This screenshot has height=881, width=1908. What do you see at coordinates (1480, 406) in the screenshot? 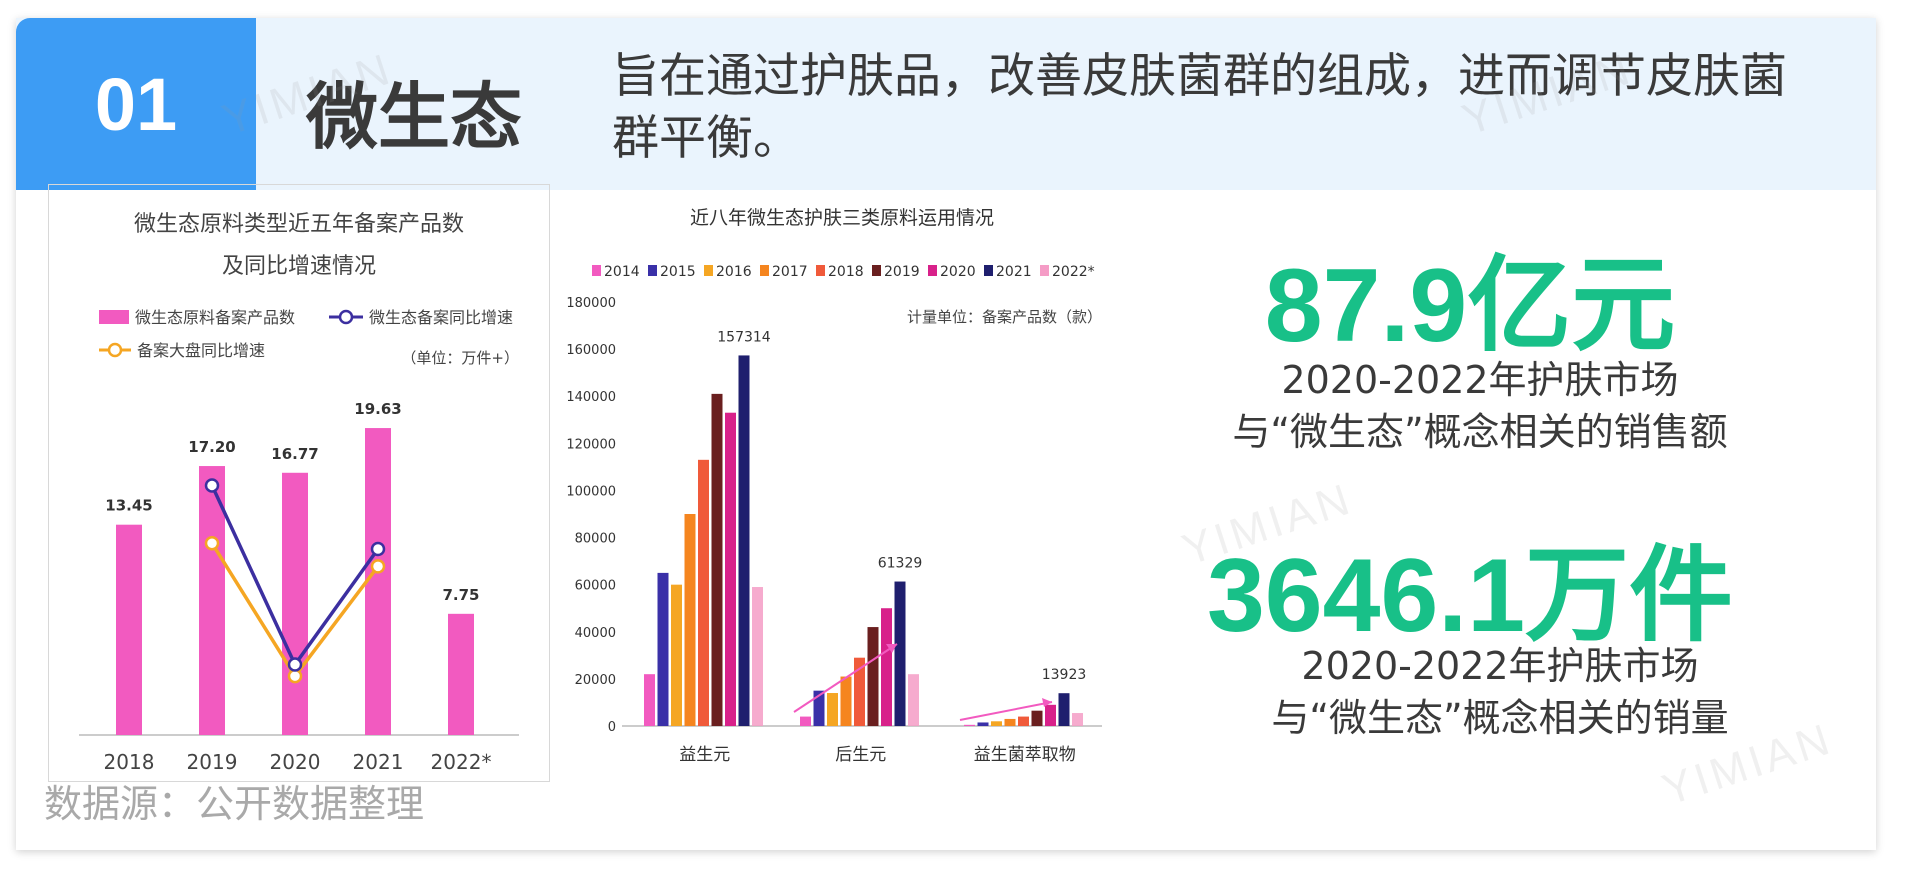
I see `stat-sales-caption: 2020-2022年护肤市场 与“微生态”概念相关的销售额` at bounding box center [1480, 406].